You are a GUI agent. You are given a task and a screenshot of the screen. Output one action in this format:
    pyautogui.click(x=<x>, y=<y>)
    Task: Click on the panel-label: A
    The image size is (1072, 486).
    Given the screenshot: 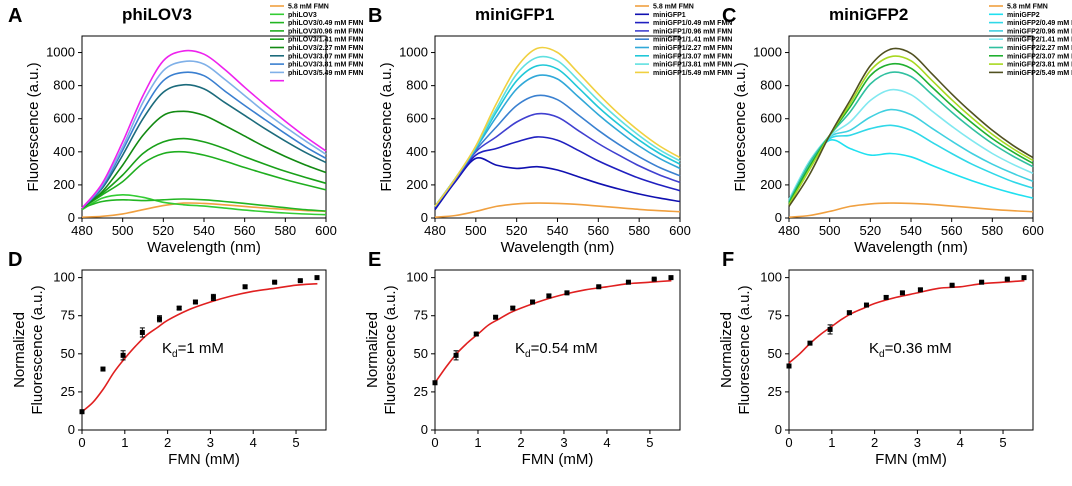 What is the action you would take?
    pyautogui.click(x=15, y=16)
    